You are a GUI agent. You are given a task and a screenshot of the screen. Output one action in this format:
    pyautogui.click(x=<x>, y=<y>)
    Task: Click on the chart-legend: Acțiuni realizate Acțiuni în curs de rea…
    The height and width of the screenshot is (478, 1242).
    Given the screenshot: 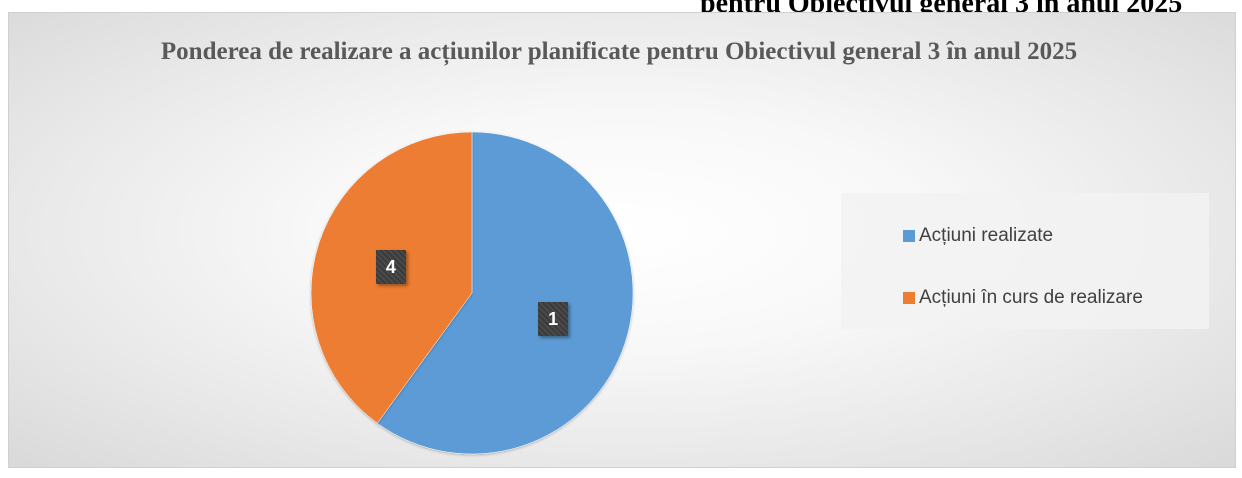 What is the action you would take?
    pyautogui.click(x=1025, y=261)
    